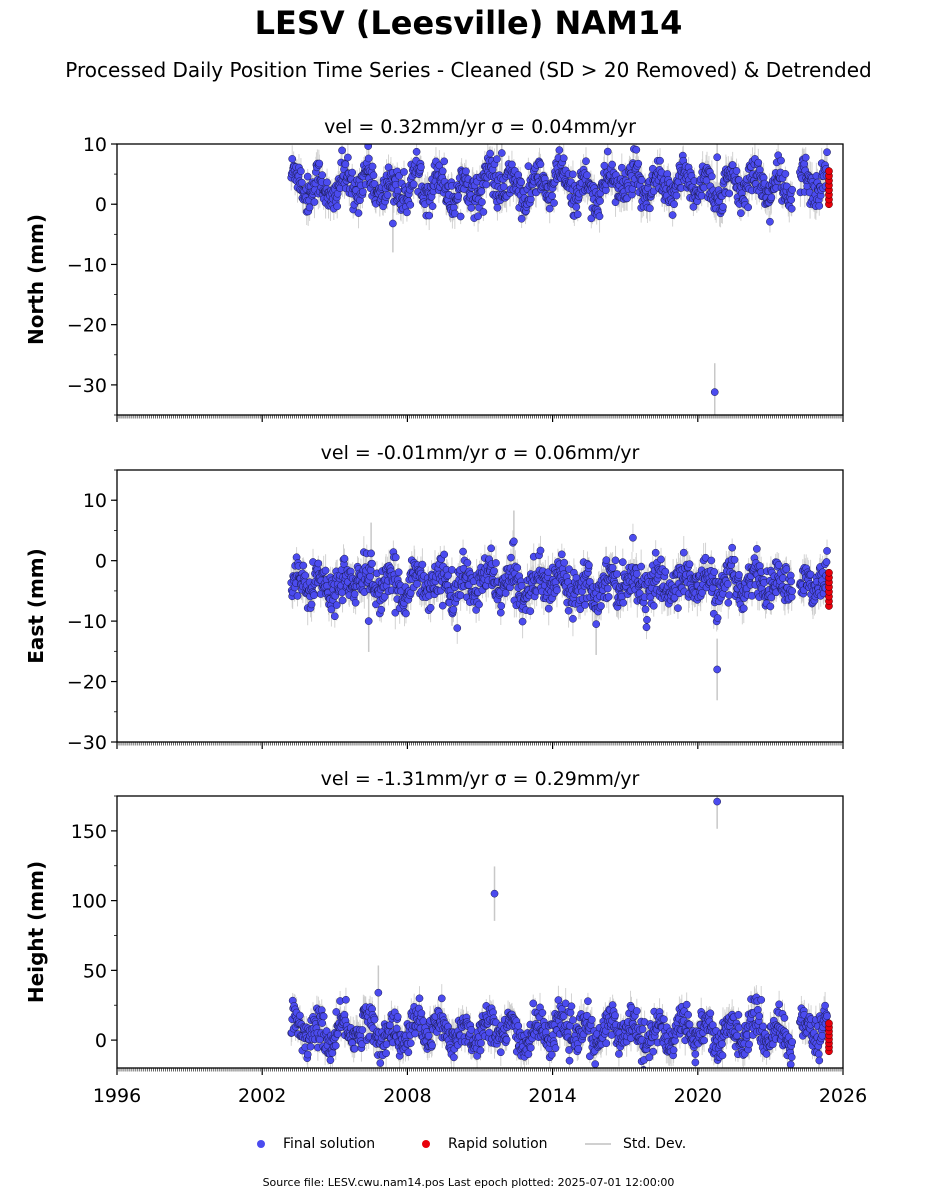 This screenshot has height=1200, width=937. Describe the element at coordinates (101, 562) in the screenshot. I see `y-tick-label: 0` at that location.